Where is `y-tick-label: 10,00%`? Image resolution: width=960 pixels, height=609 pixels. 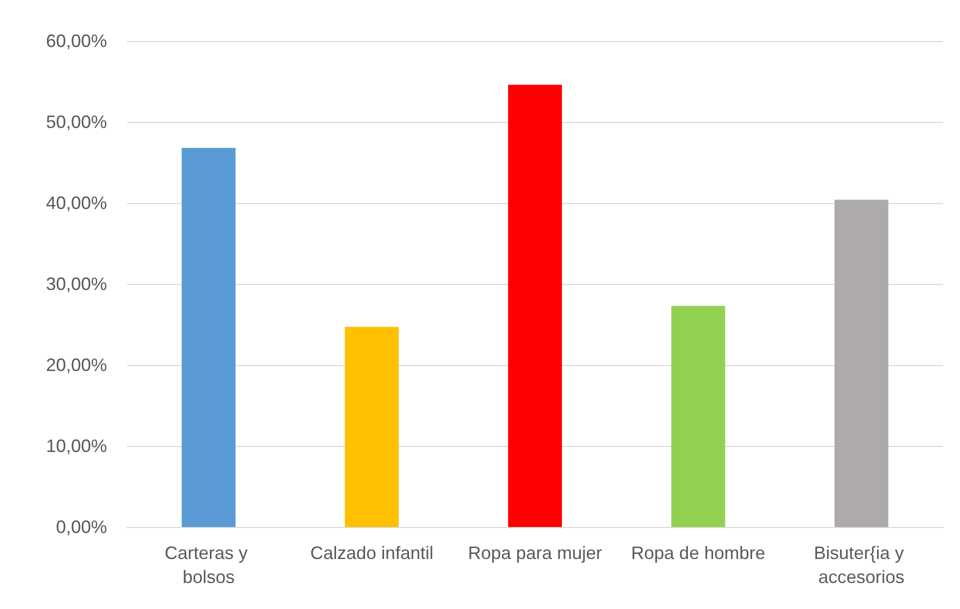 y-tick-label: 10,00% is located at coordinates (76, 446).